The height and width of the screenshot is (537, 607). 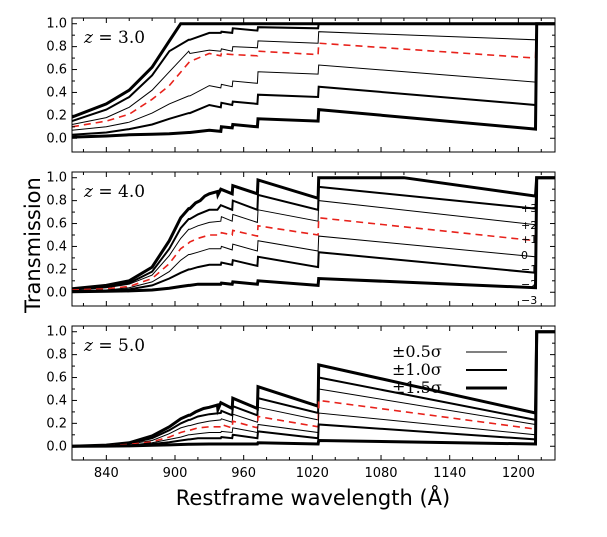 I want to click on sigma-label: +1, so click(x=529, y=239).